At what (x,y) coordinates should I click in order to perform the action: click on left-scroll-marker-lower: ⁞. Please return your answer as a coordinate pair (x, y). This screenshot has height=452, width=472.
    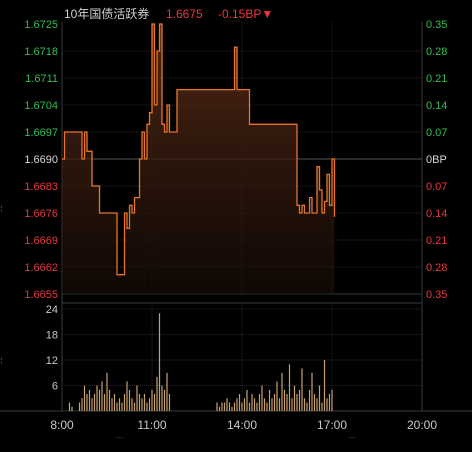
    Looking at the image, I should click on (1, 361).